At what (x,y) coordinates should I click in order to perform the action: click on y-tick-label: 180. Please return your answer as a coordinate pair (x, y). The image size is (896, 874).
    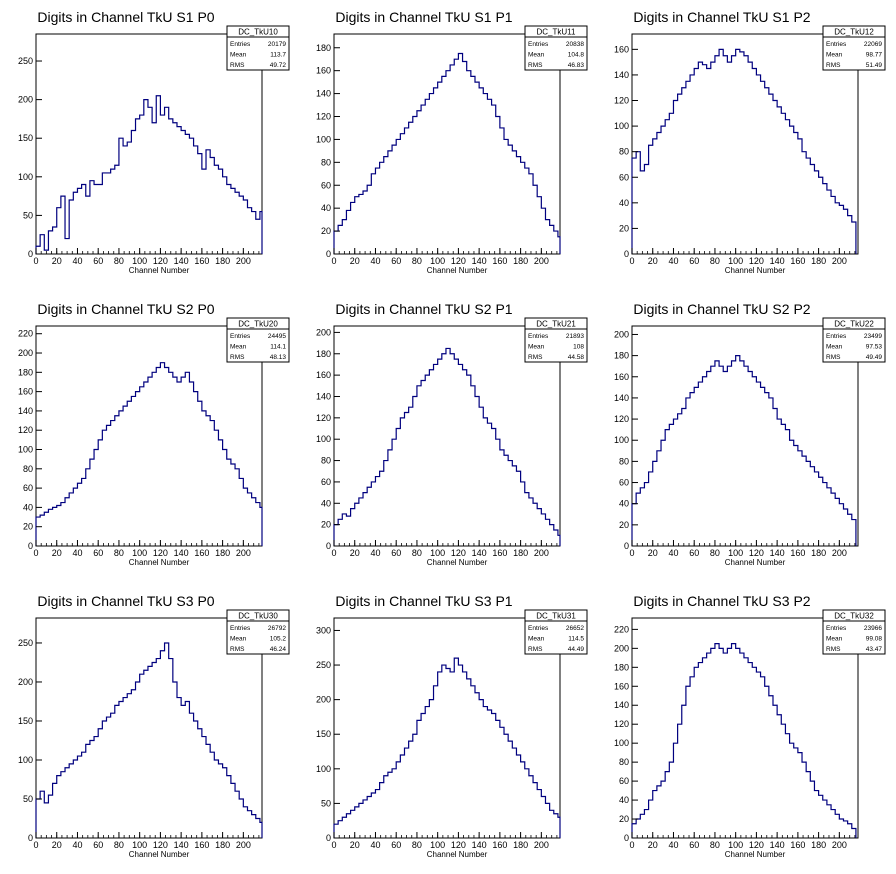
    Looking at the image, I should click on (621, 667).